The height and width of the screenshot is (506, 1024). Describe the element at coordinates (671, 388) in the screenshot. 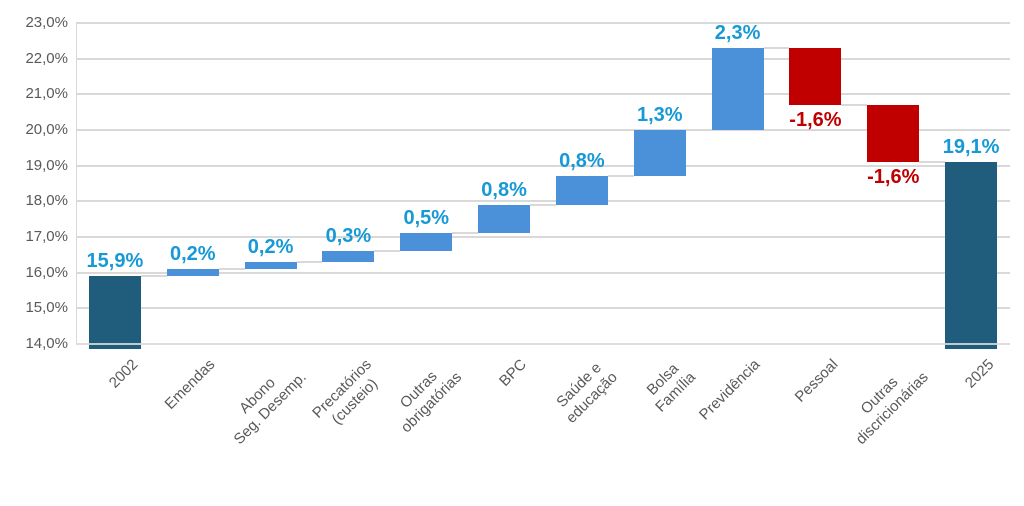

I see `x-axis-category-label: Bolsa Família` at that location.